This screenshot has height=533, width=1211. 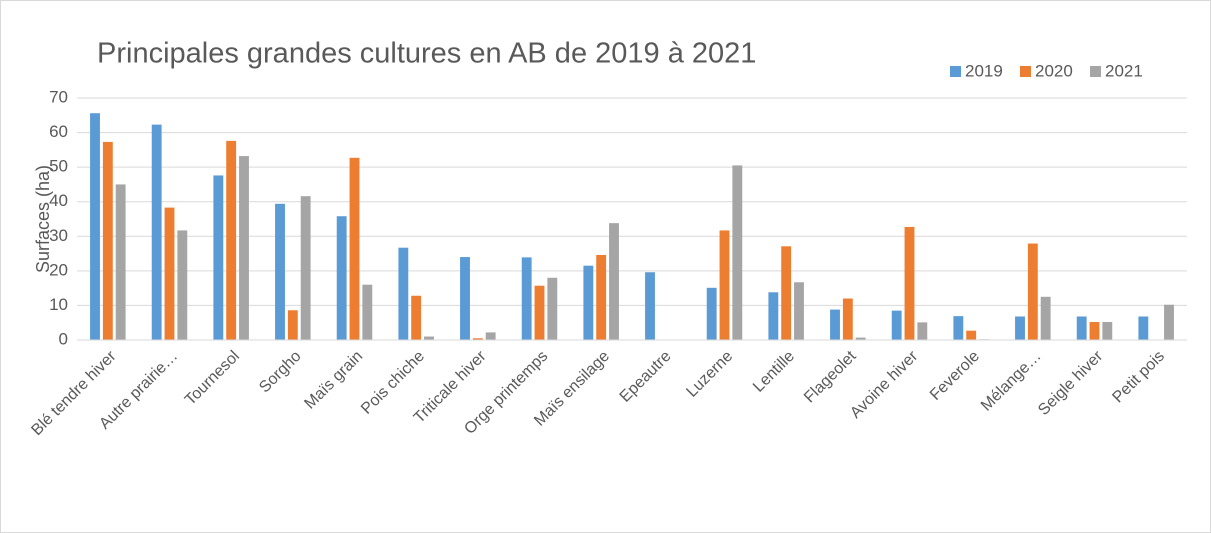 What do you see at coordinates (1054, 70) in the screenshot?
I see `legend-label: 2020` at bounding box center [1054, 70].